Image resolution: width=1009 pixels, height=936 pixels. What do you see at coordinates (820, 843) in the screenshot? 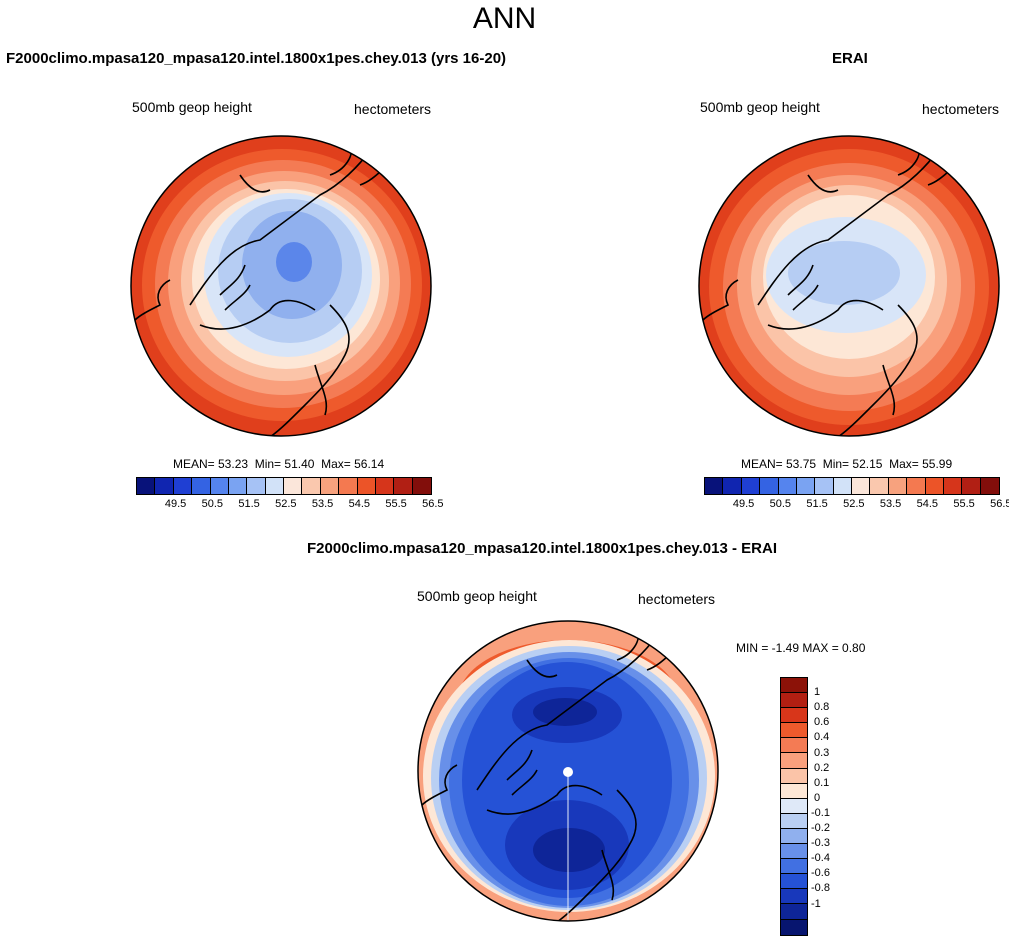
I see `colorbar-tick-label: -0.3` at bounding box center [820, 843].